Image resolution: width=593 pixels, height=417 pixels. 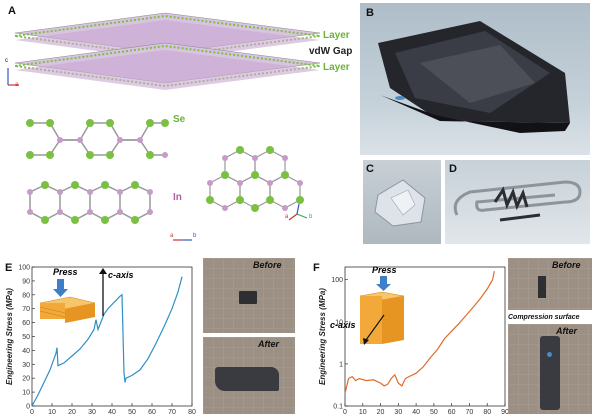 I want to click on axis-b-label-hex: b, so click(x=311, y=217).